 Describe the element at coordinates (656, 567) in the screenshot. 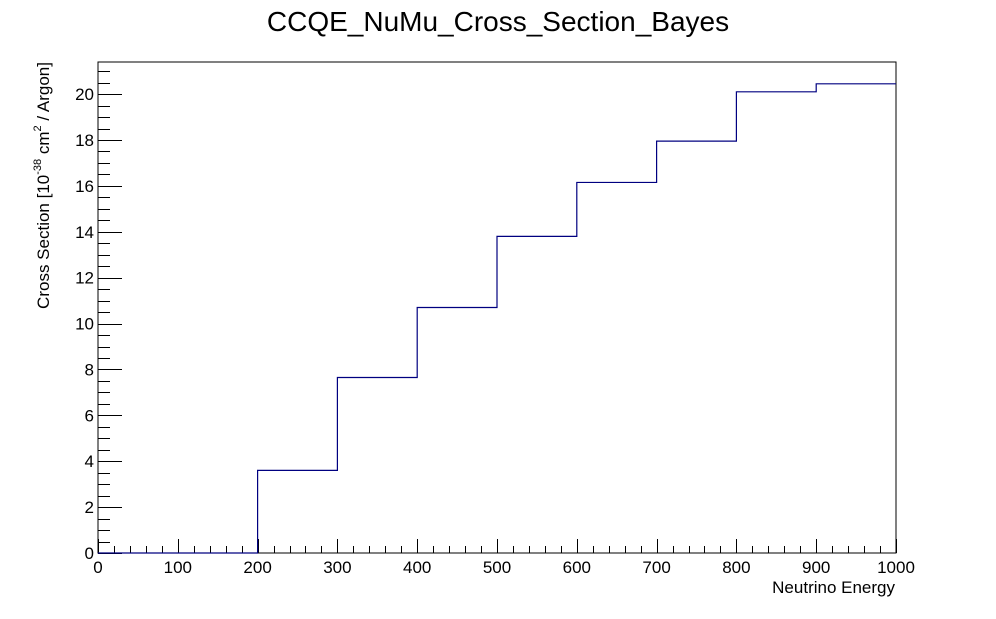

I see `x-tick-label: 700` at that location.